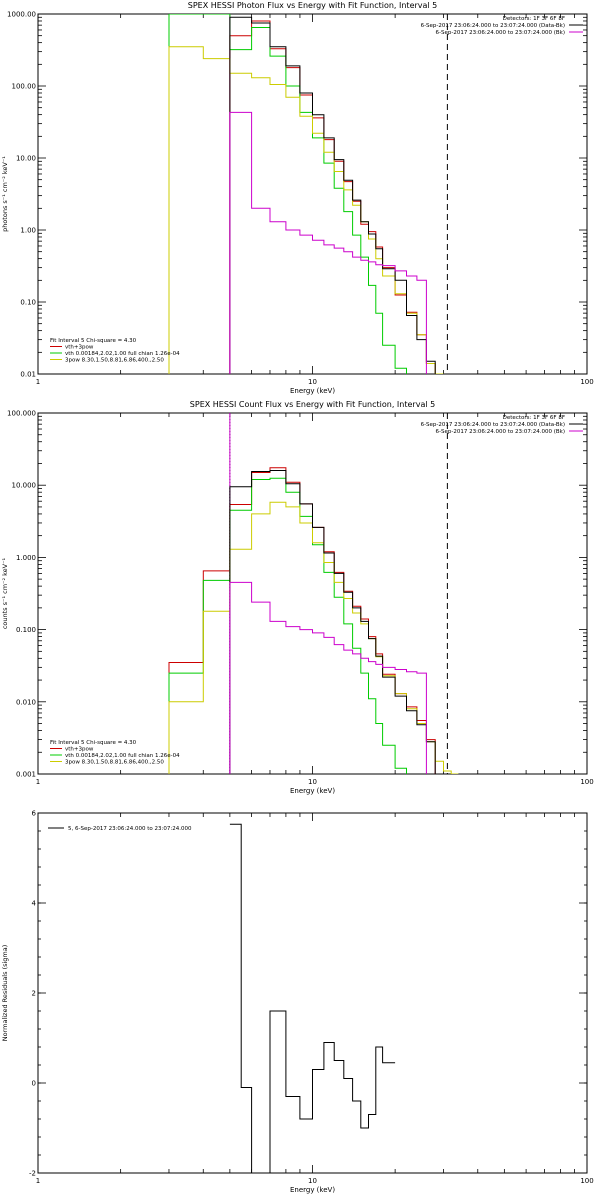 This screenshot has height=1200, width=600. Describe the element at coordinates (24, 87) in the screenshot. I see `y-tick-label: 100.00` at that location.